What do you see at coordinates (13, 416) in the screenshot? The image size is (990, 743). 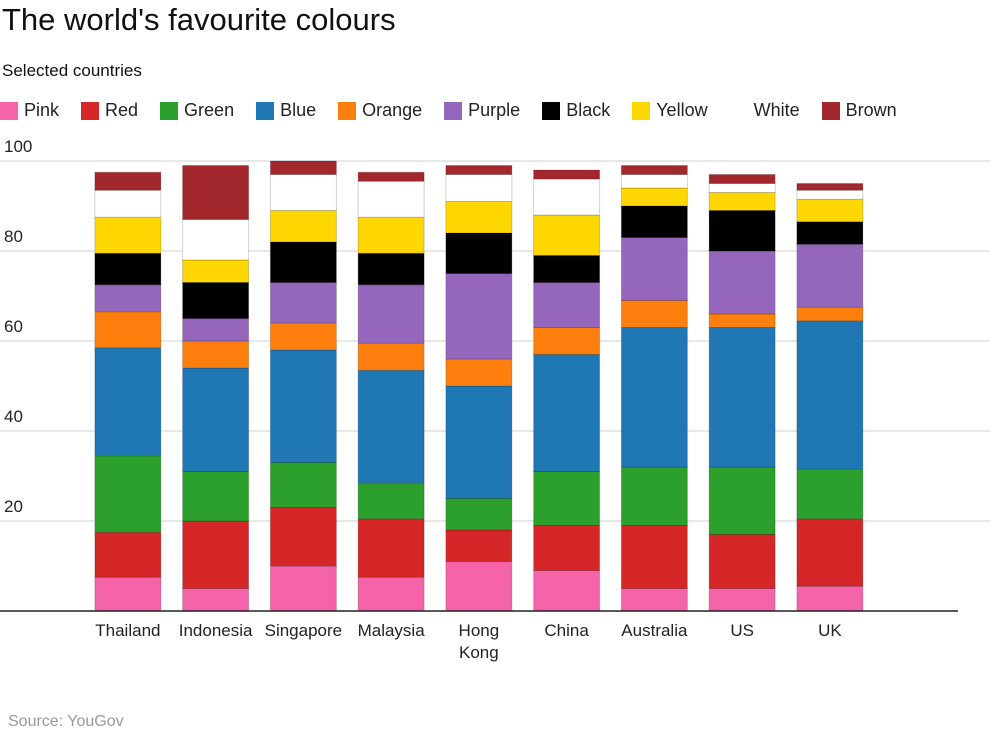 I see `y-tick-label: 40` at bounding box center [13, 416].